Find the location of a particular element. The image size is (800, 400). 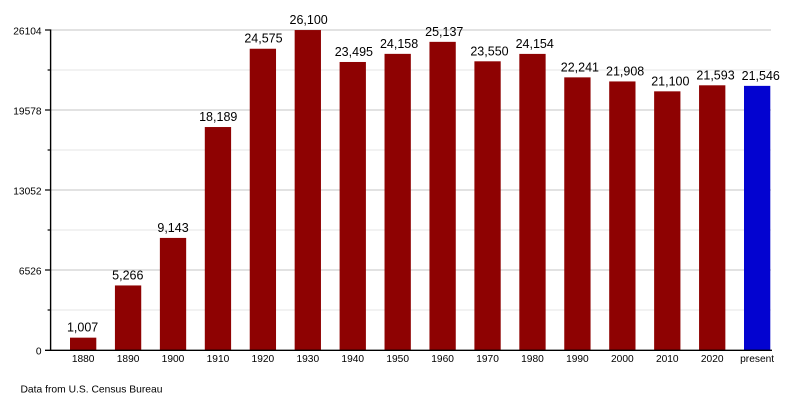

svg-text: 1930 is located at coordinates (307, 359).